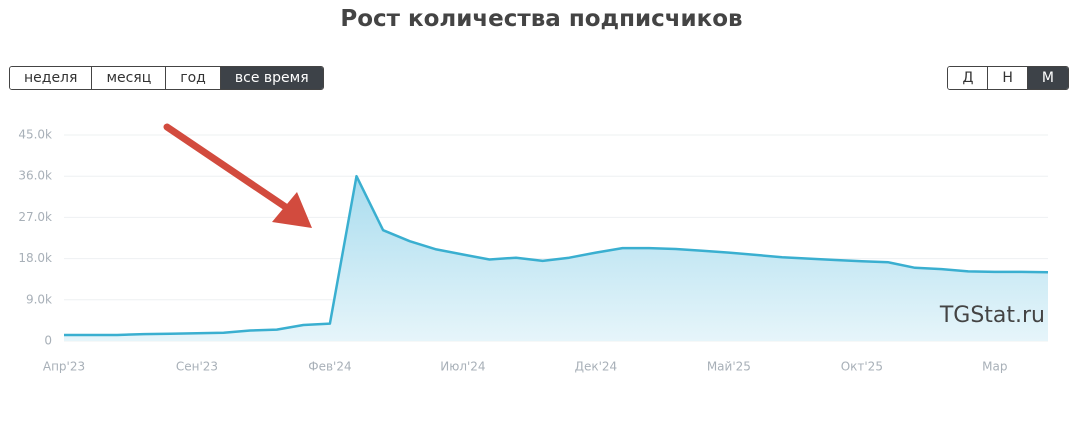  What do you see at coordinates (1008, 78) in the screenshot?
I see `toggle-button: Н` at bounding box center [1008, 78].